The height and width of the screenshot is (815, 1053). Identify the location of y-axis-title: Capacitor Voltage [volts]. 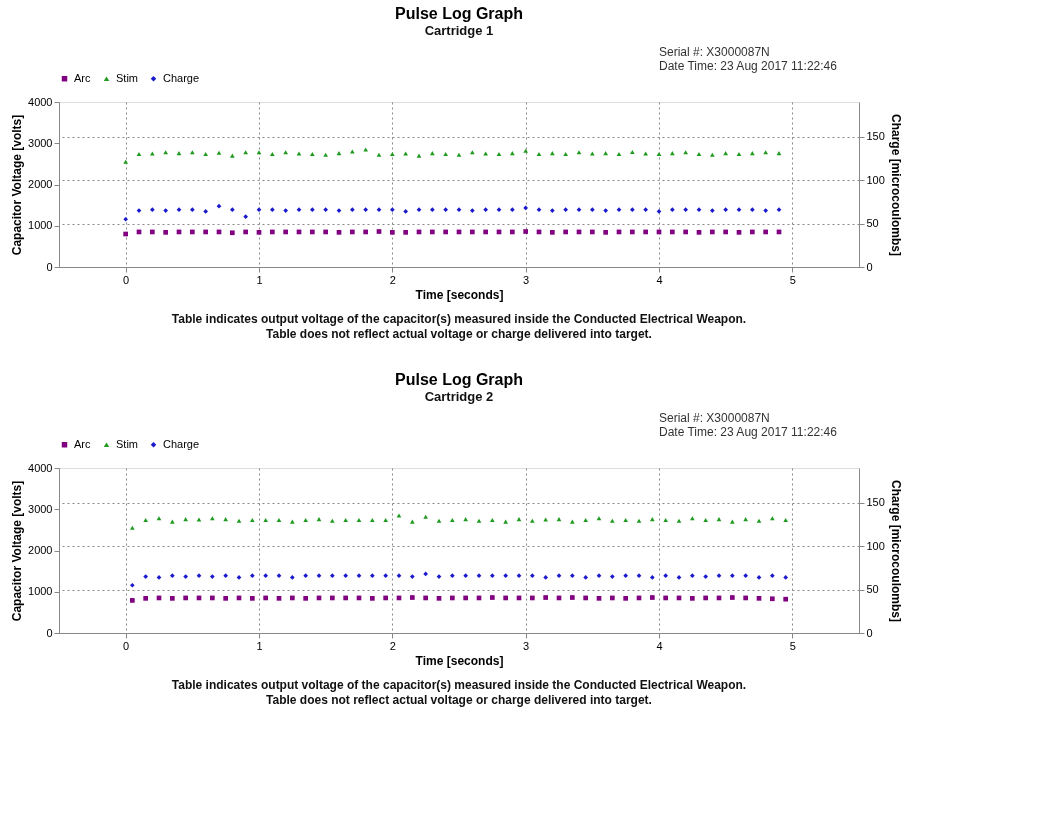
(17, 551).